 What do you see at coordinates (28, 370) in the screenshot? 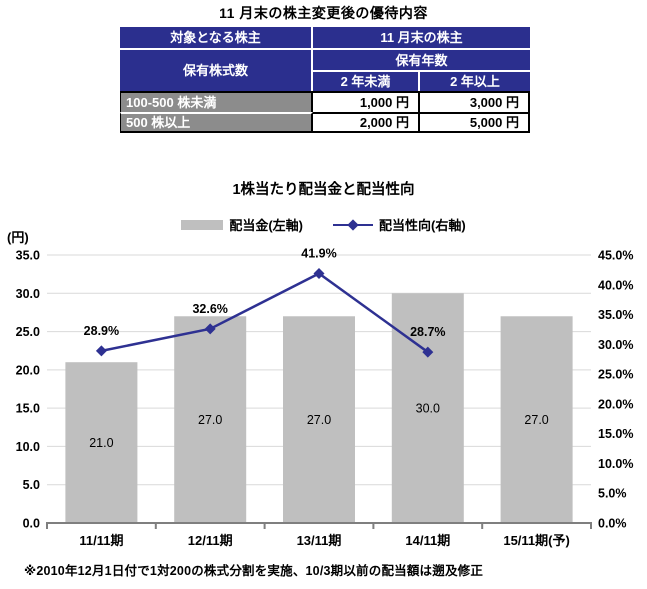
I see `left-axis-tick-label: 20.0` at bounding box center [28, 370].